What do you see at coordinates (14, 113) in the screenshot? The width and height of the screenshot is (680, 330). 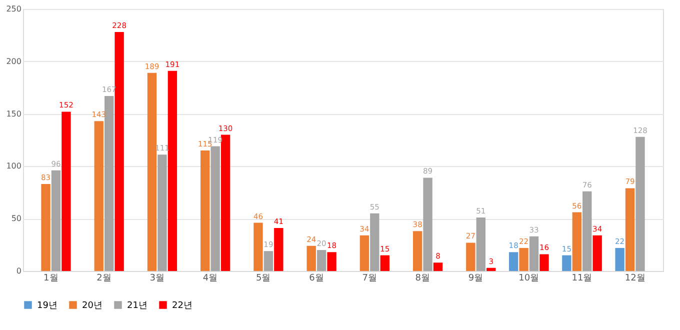 I see `y-tick-label: 150` at bounding box center [14, 113].